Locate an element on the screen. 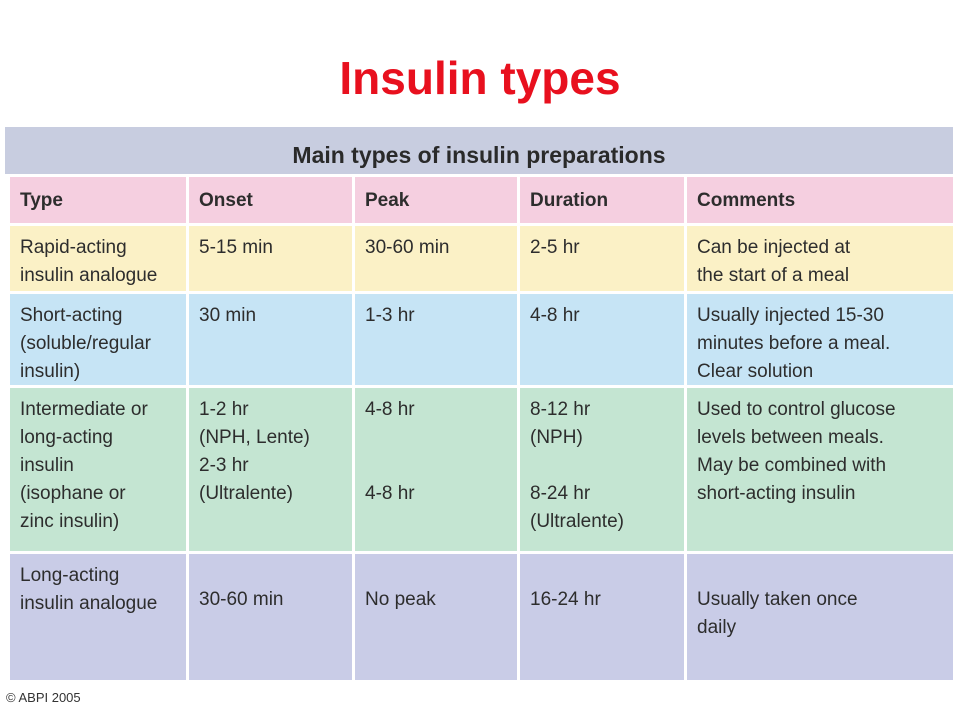 The image size is (960, 720). short-acting-onset: 30 min is located at coordinates (270, 339).